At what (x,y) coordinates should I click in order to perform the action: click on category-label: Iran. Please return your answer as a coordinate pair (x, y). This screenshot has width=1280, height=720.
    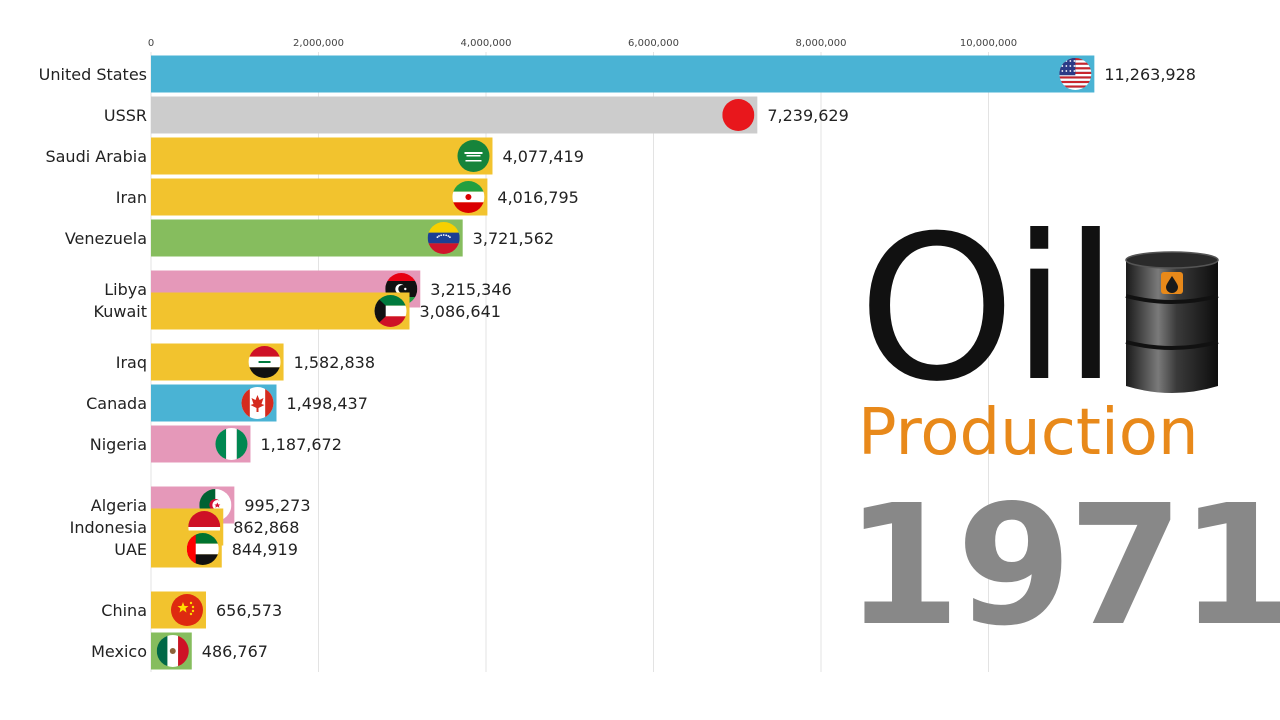
    Looking at the image, I should click on (131, 197).